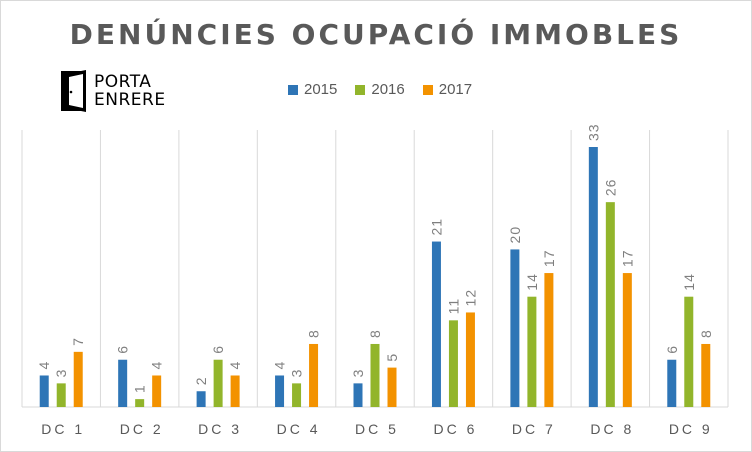  What do you see at coordinates (455, 429) in the screenshot?
I see `x-tick-label: DC 6` at bounding box center [455, 429].